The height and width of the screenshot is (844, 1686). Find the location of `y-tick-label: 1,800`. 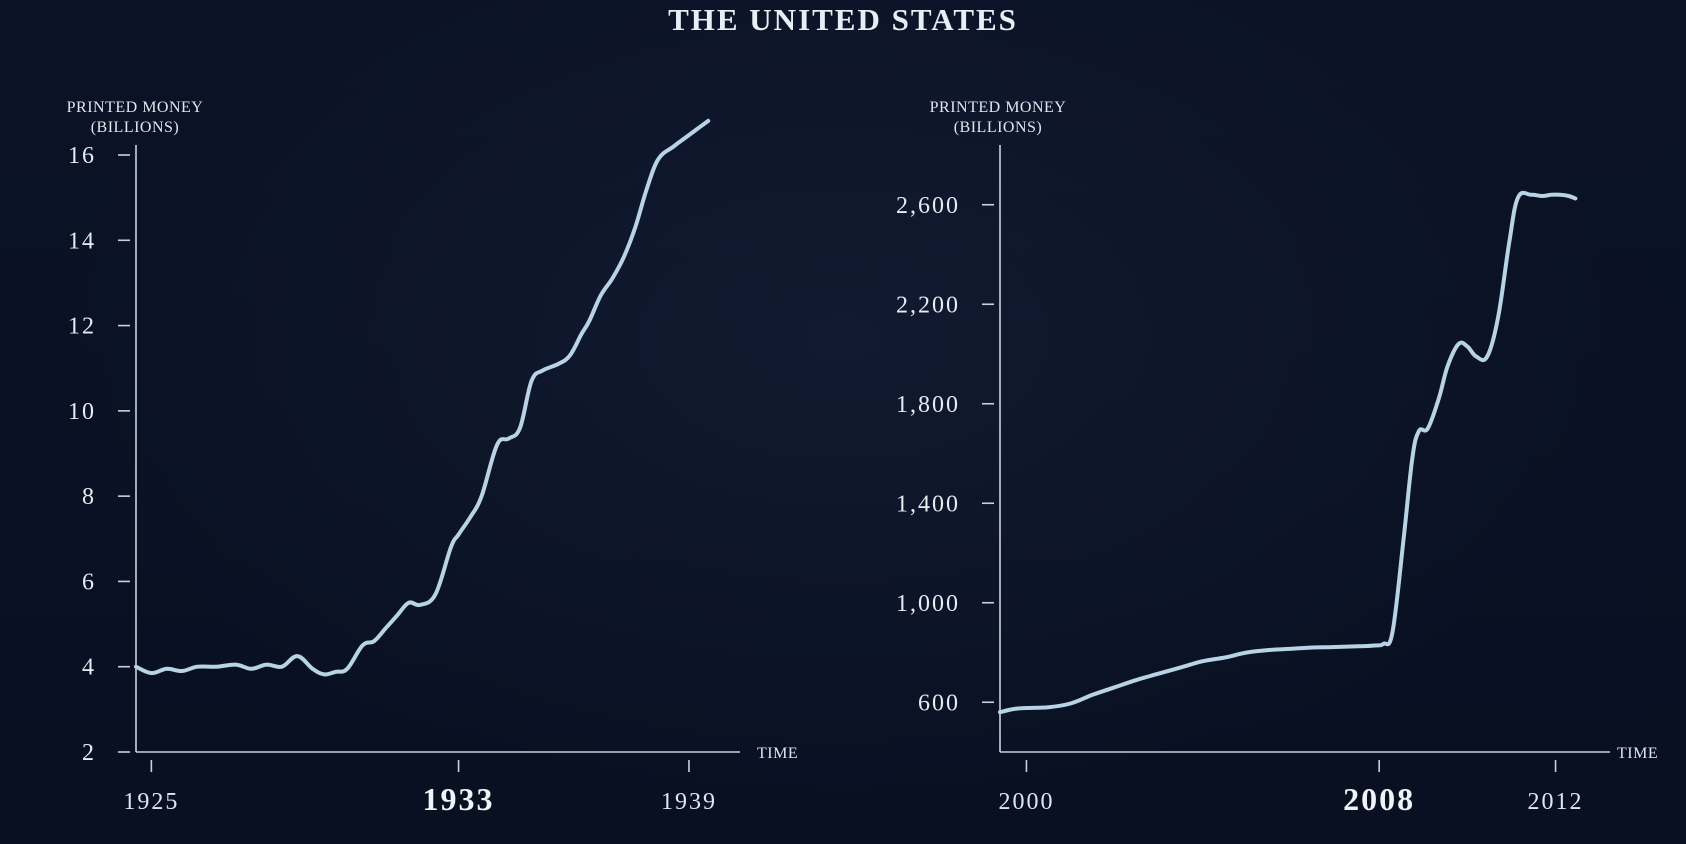

y-tick-label: 1,800 is located at coordinates (928, 405).